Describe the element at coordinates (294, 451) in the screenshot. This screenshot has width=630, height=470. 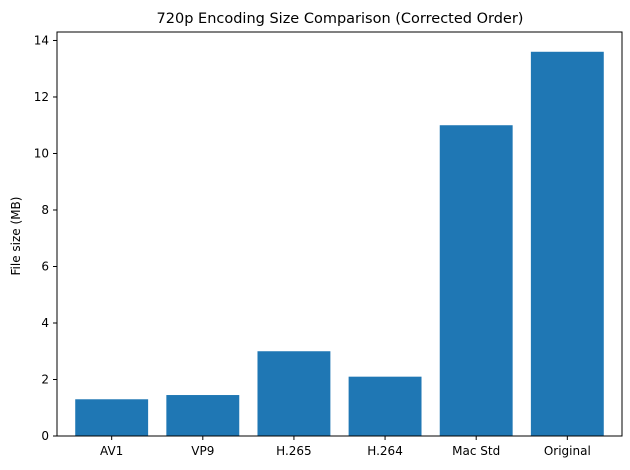
I see `x-tick-label: H.265` at that location.